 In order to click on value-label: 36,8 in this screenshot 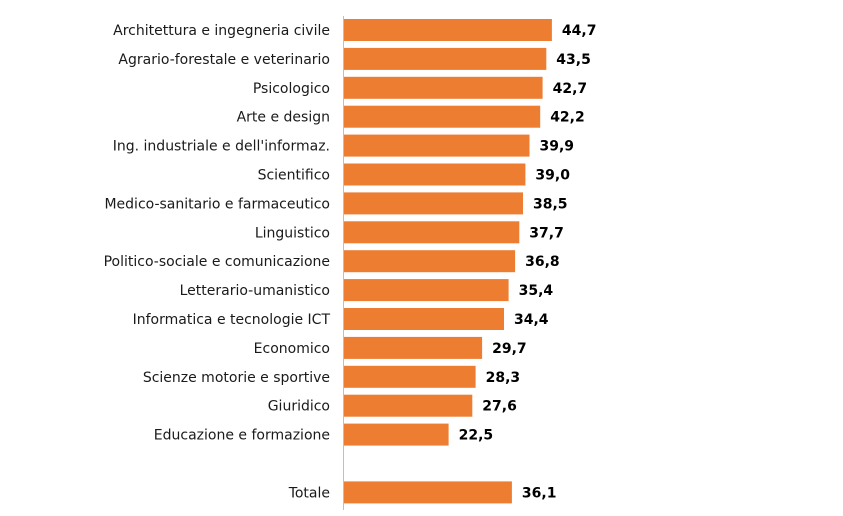, I will do `click(542, 262)`.